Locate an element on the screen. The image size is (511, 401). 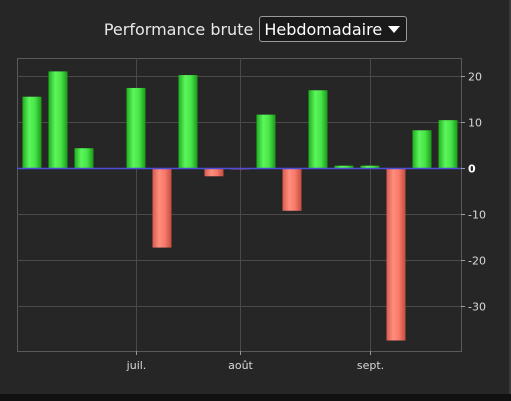
chevron-down-icon is located at coordinates (394, 29).